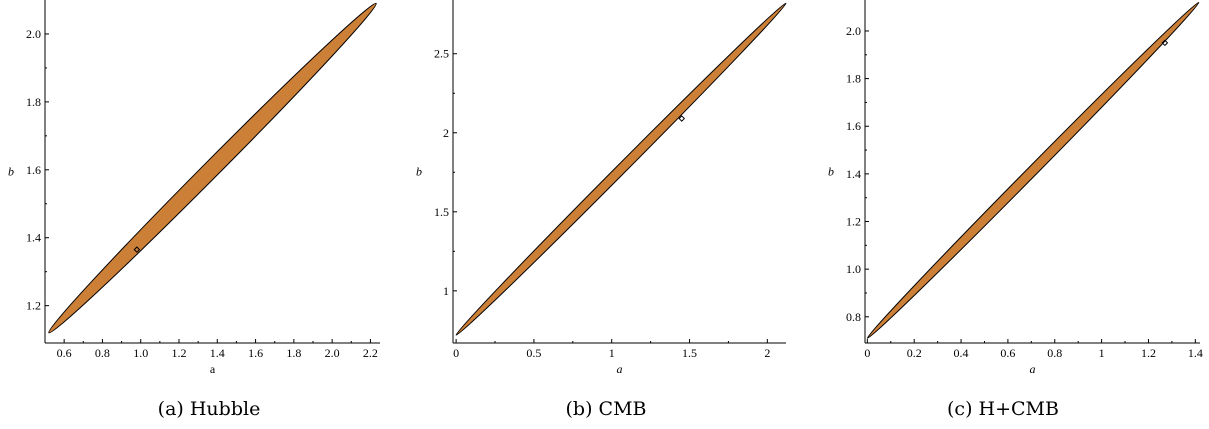 The width and height of the screenshot is (1209, 429). Describe the element at coordinates (446, 291) in the screenshot. I see `y-tick-label: 1` at that location.